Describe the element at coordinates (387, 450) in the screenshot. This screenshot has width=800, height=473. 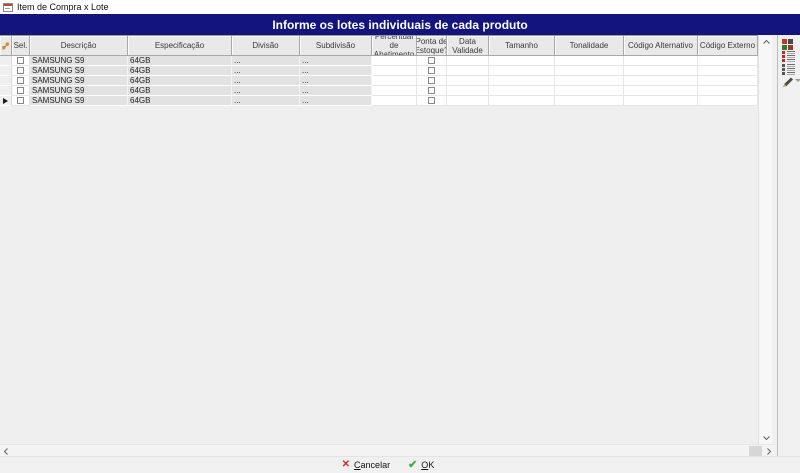
I see `horizontal-scrollbar` at that location.